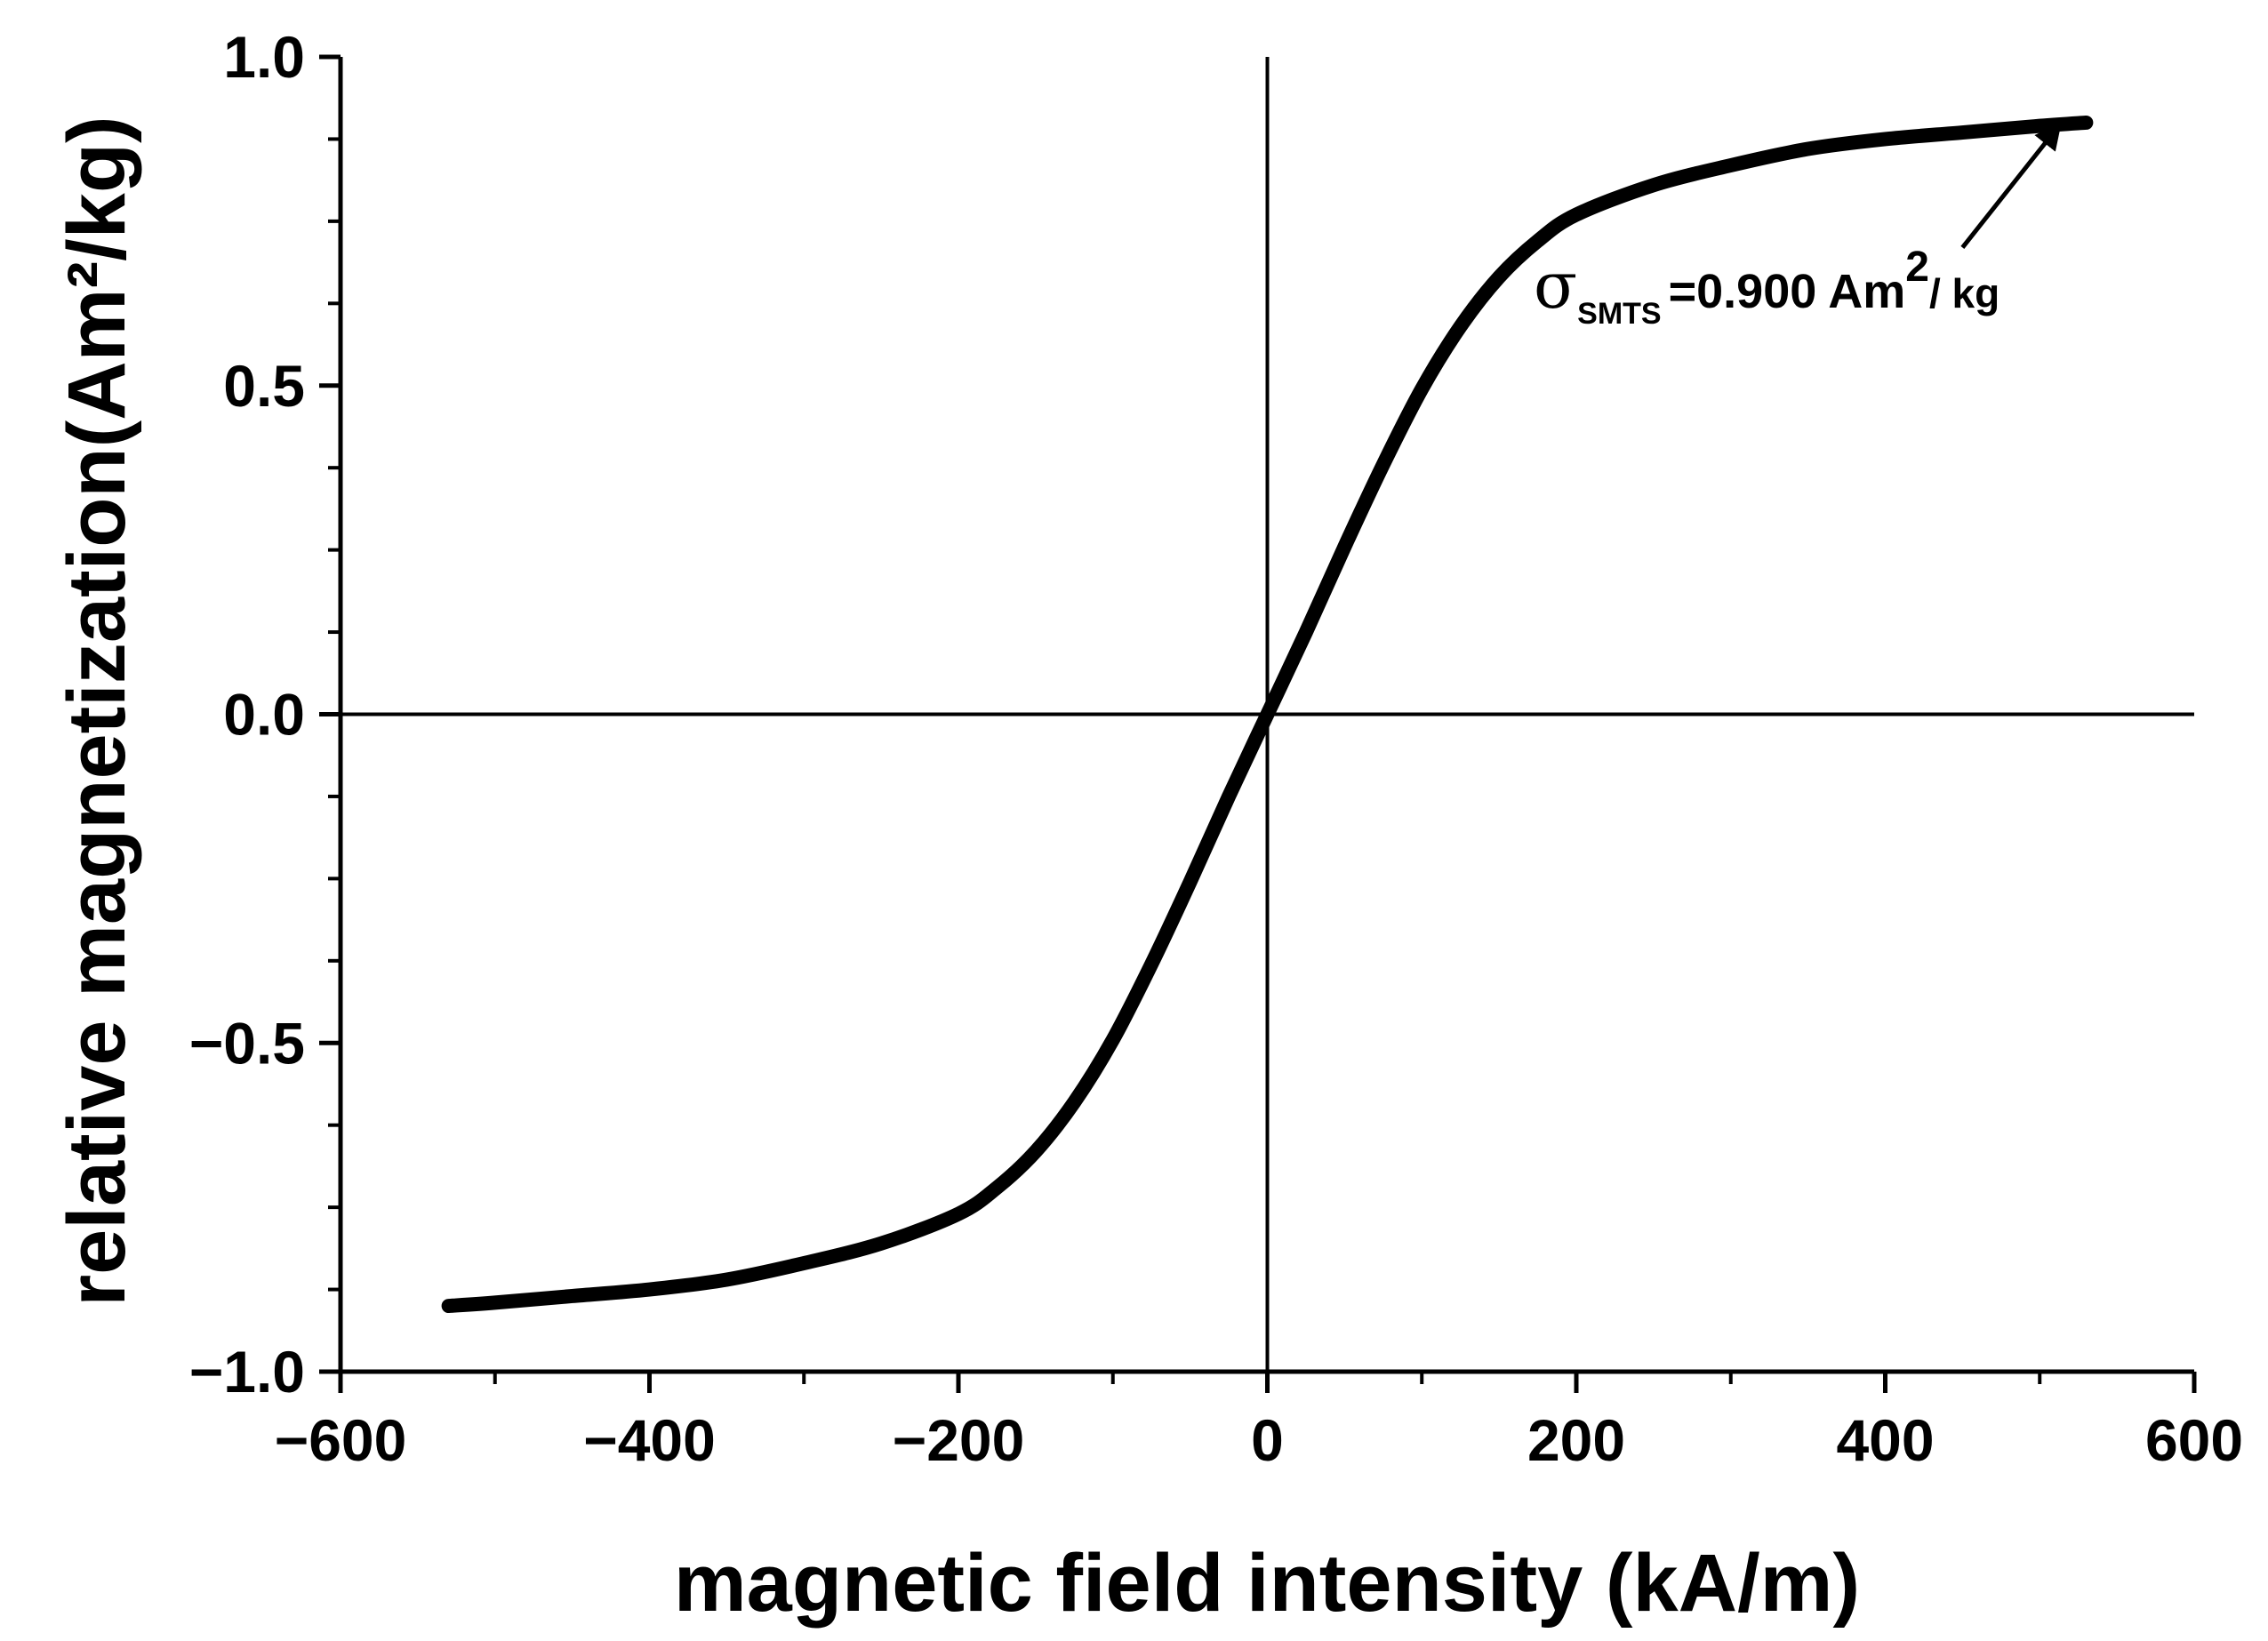 This screenshot has width=2268, height=1641. I want to click on annotation-symbol: σ, so click(1555, 285).